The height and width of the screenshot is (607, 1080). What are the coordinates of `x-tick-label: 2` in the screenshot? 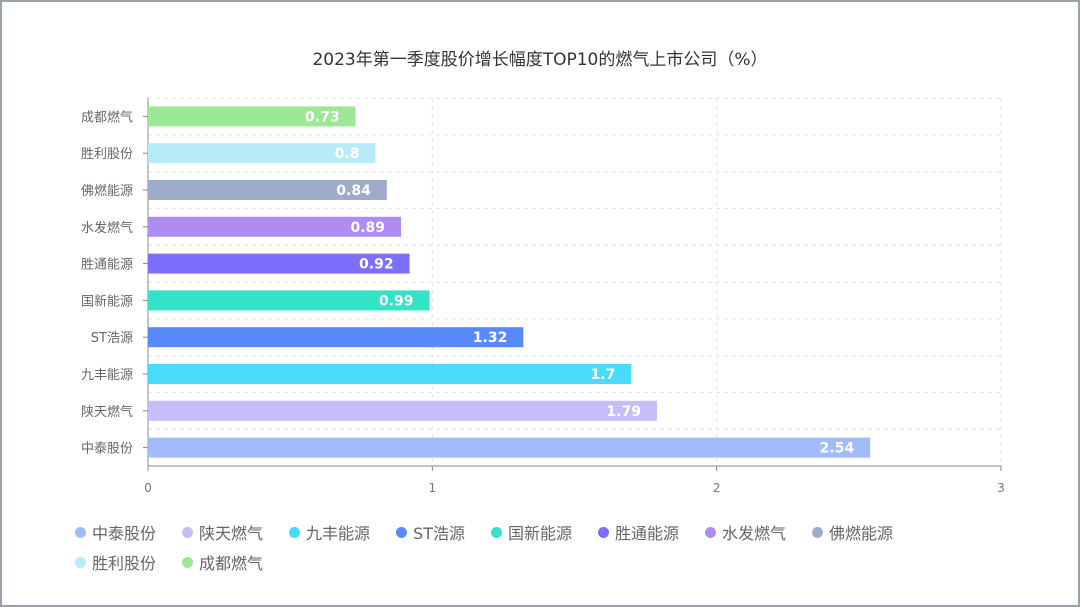 It's located at (717, 488).